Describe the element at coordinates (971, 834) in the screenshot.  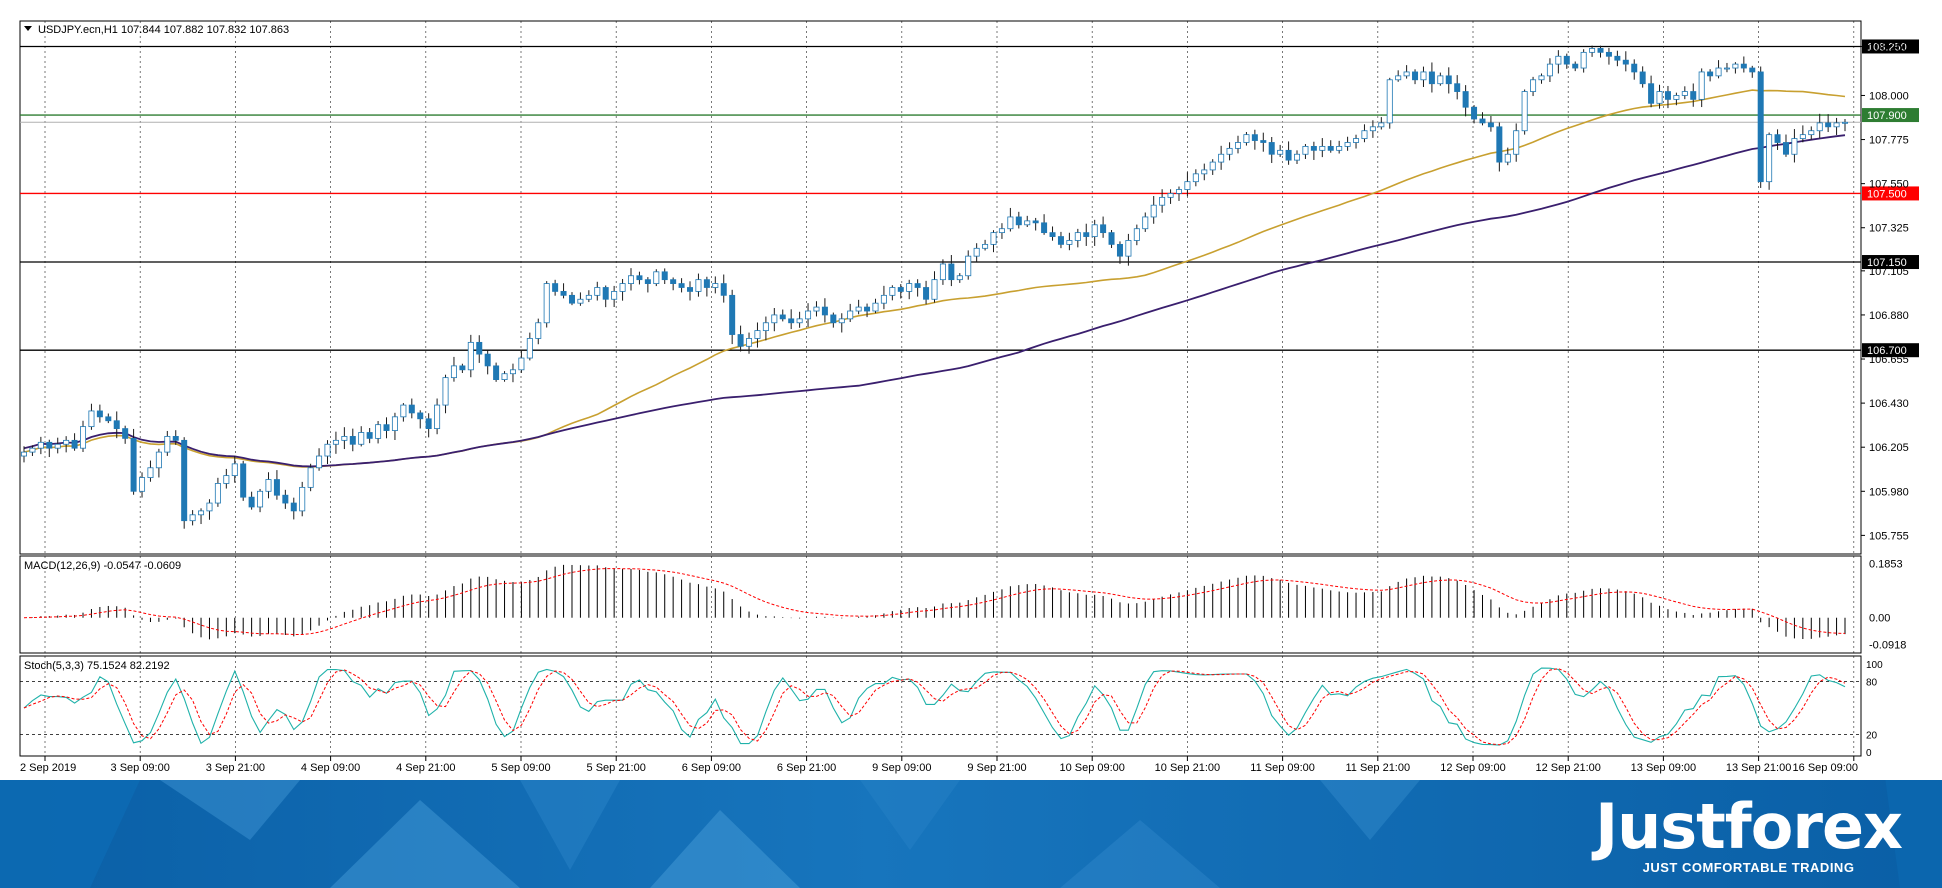
I see `footer-banner: Justforex JUST COMFORTABLE TRADING` at that location.